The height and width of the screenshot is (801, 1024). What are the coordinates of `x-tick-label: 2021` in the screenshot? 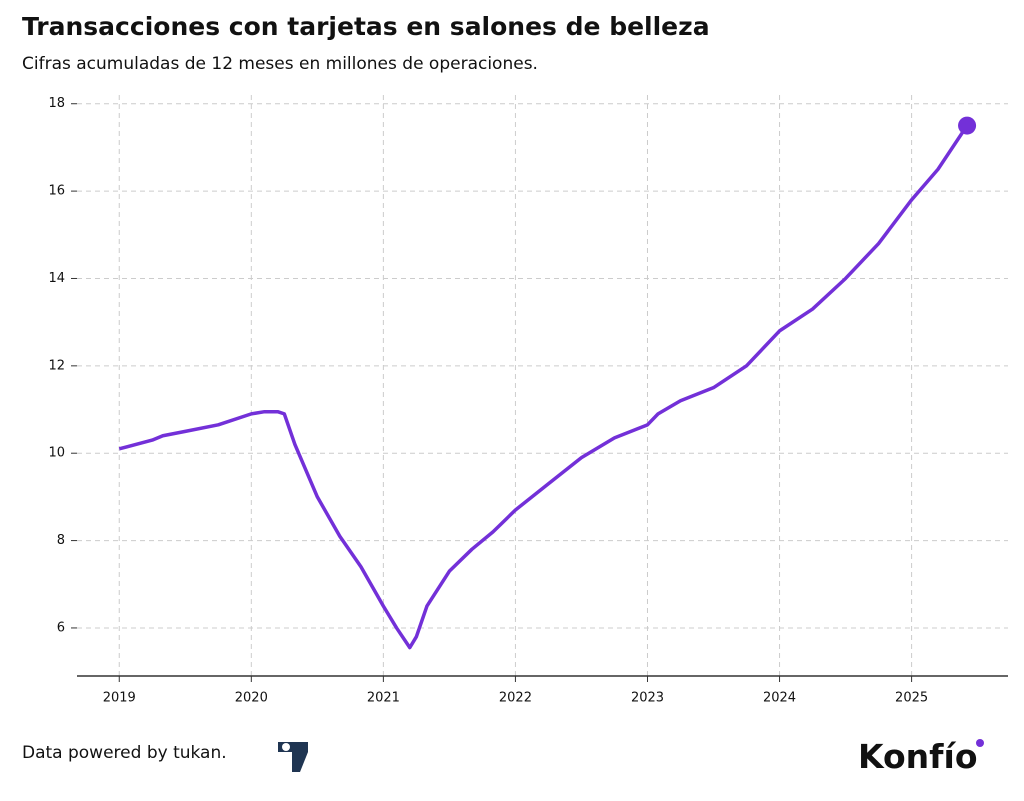 It's located at (383, 698).